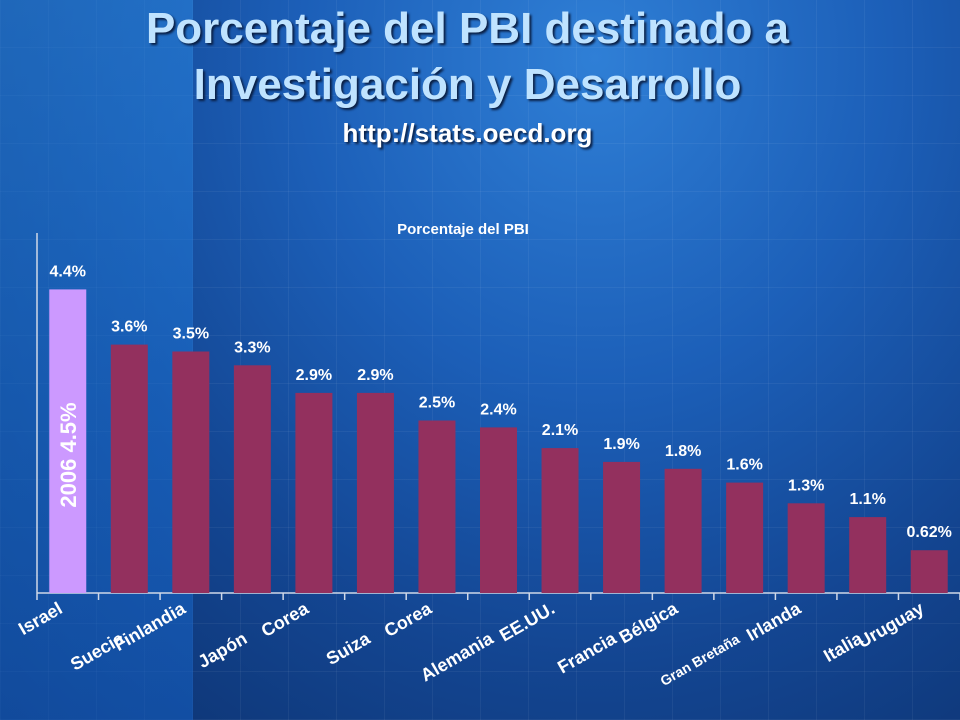  What do you see at coordinates (774, 621) in the screenshot?
I see `category-label-irlanda-12: Irlanda` at bounding box center [774, 621].